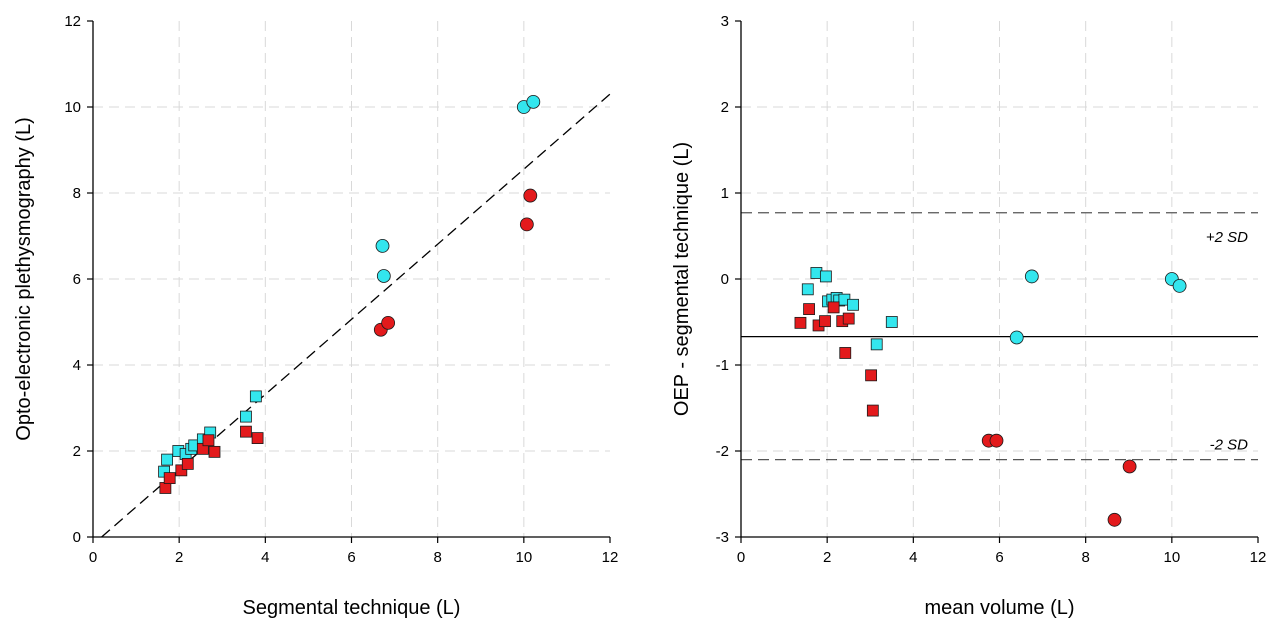 Image resolution: width=1277 pixels, height=623 pixels. What do you see at coordinates (725, 21) in the screenshot?
I see `y-tick-label: 3` at bounding box center [725, 21].